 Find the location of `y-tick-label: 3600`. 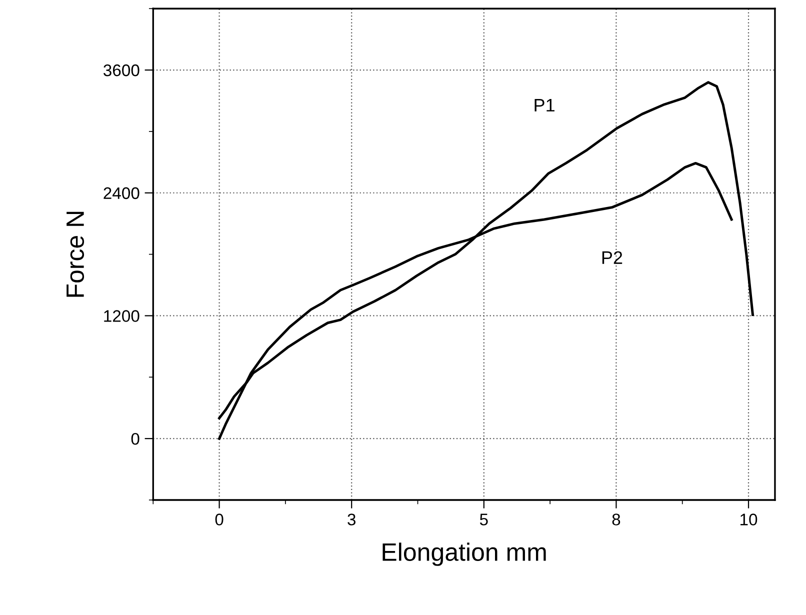

y-tick-label: 3600 is located at coordinates (122, 70).